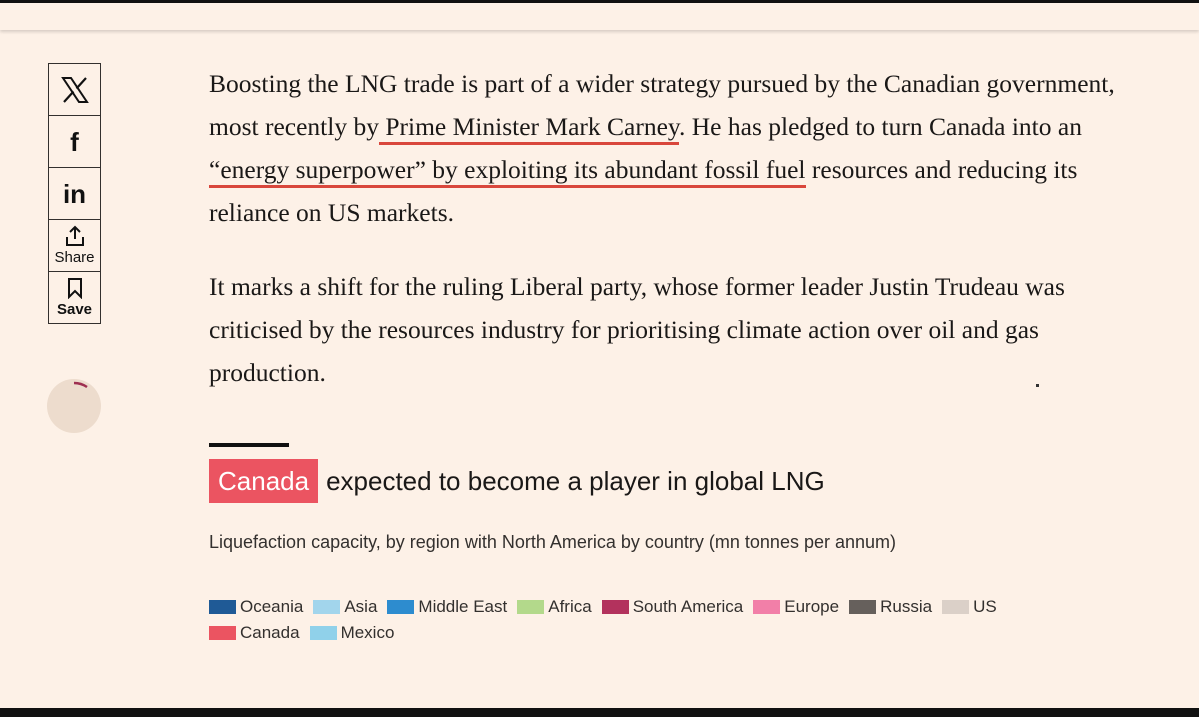 This screenshot has height=717, width=1199. What do you see at coordinates (570, 606) in the screenshot?
I see `legend-label: Africa` at bounding box center [570, 606].